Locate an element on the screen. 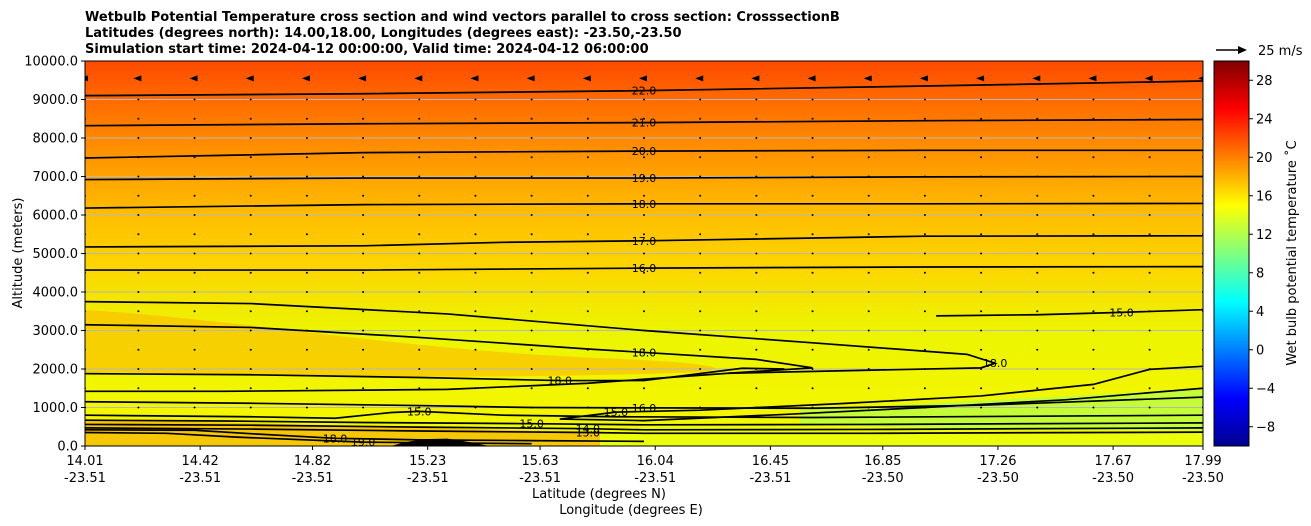 The height and width of the screenshot is (526, 1311). contour-label: 20.0 is located at coordinates (644, 151).